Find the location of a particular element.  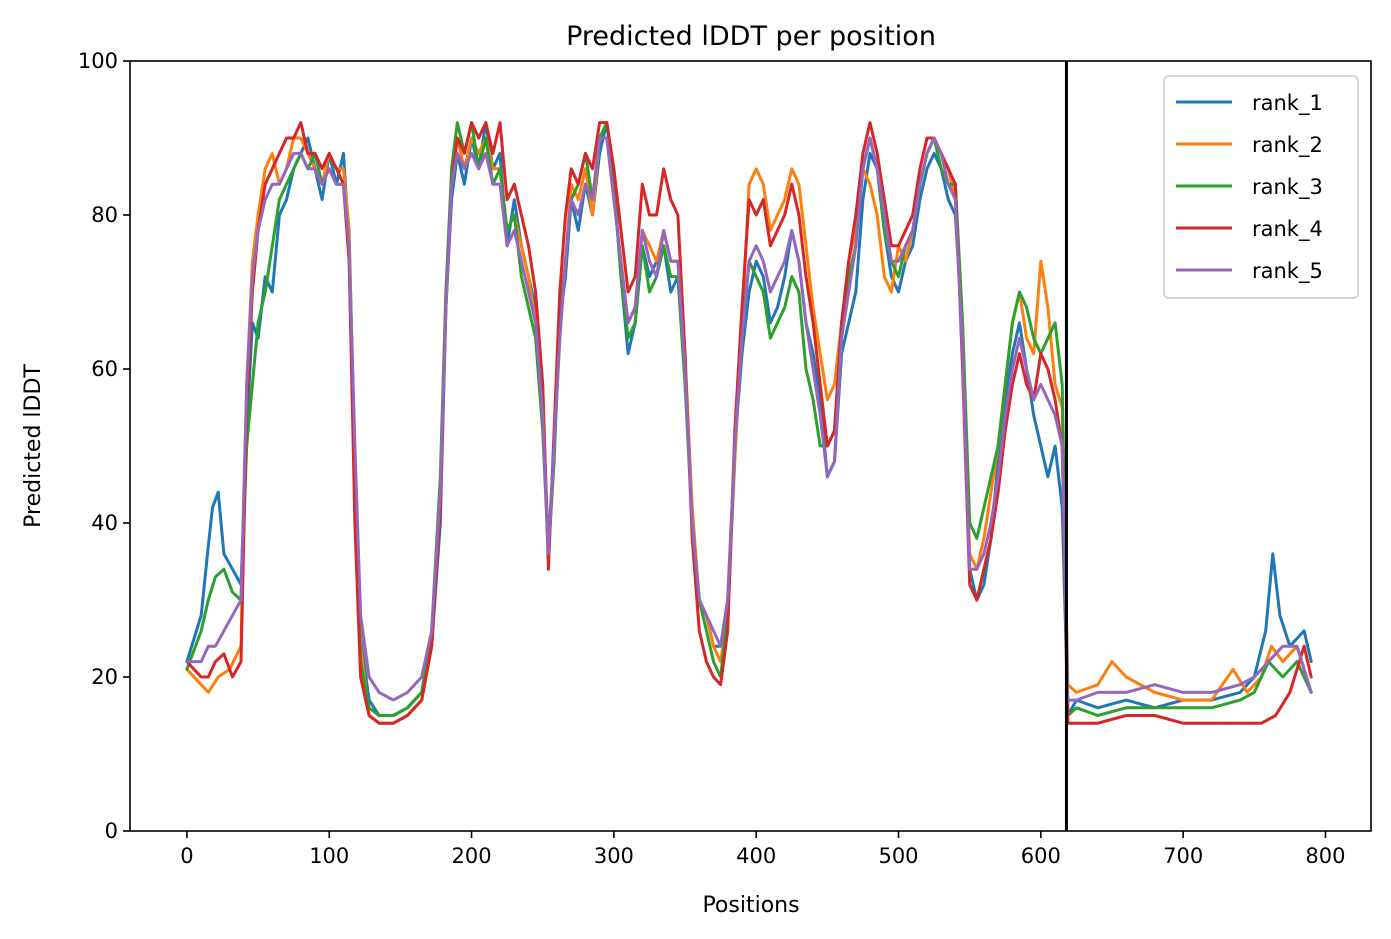

legend-box is located at coordinates (1261, 187).